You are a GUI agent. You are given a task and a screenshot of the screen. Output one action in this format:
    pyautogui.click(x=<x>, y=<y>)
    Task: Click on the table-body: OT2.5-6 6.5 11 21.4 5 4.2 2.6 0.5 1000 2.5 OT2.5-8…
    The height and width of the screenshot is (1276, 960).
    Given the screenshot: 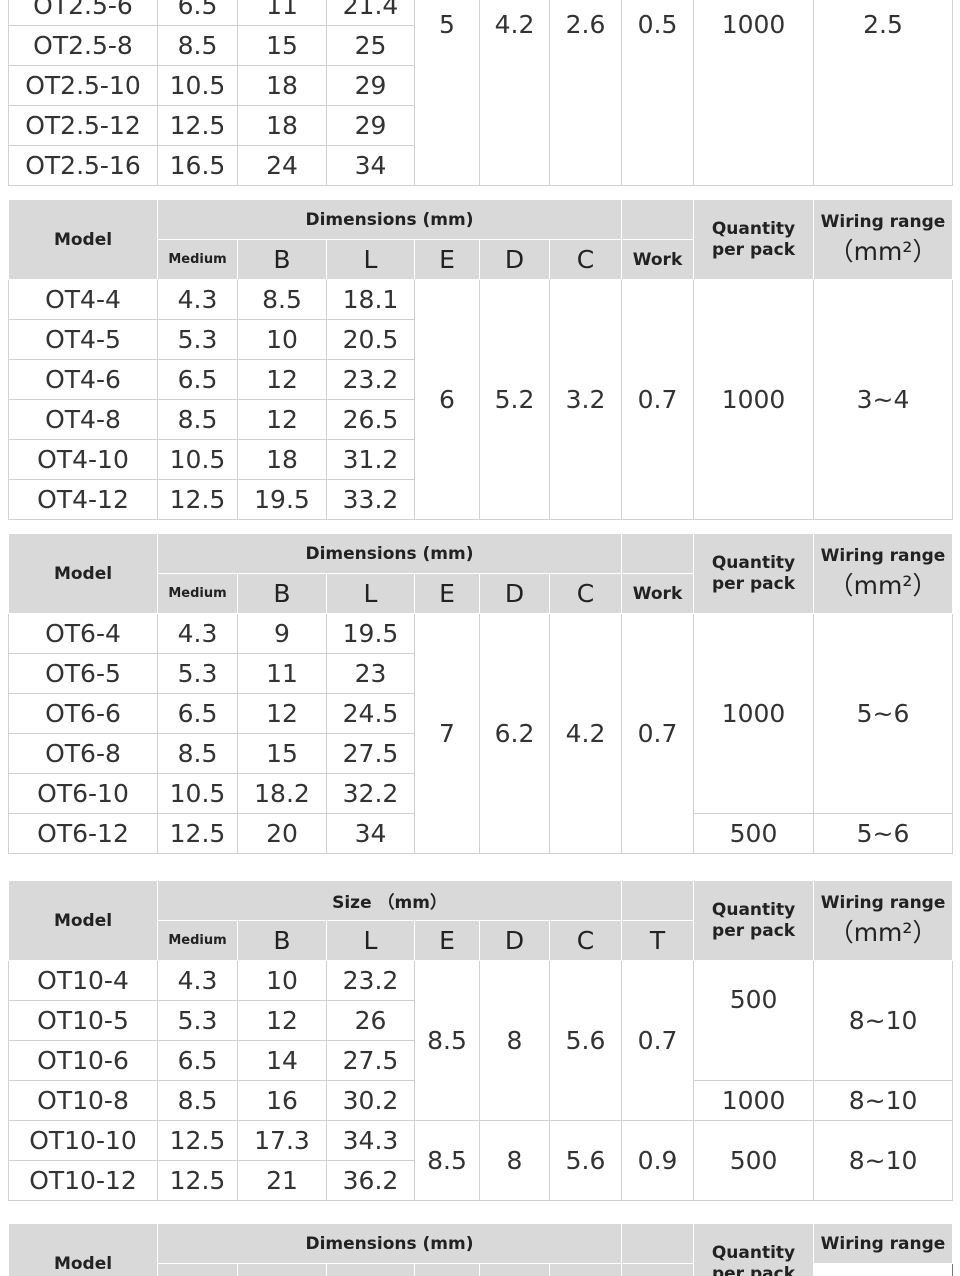 What is the action you would take?
    pyautogui.click(x=480, y=93)
    